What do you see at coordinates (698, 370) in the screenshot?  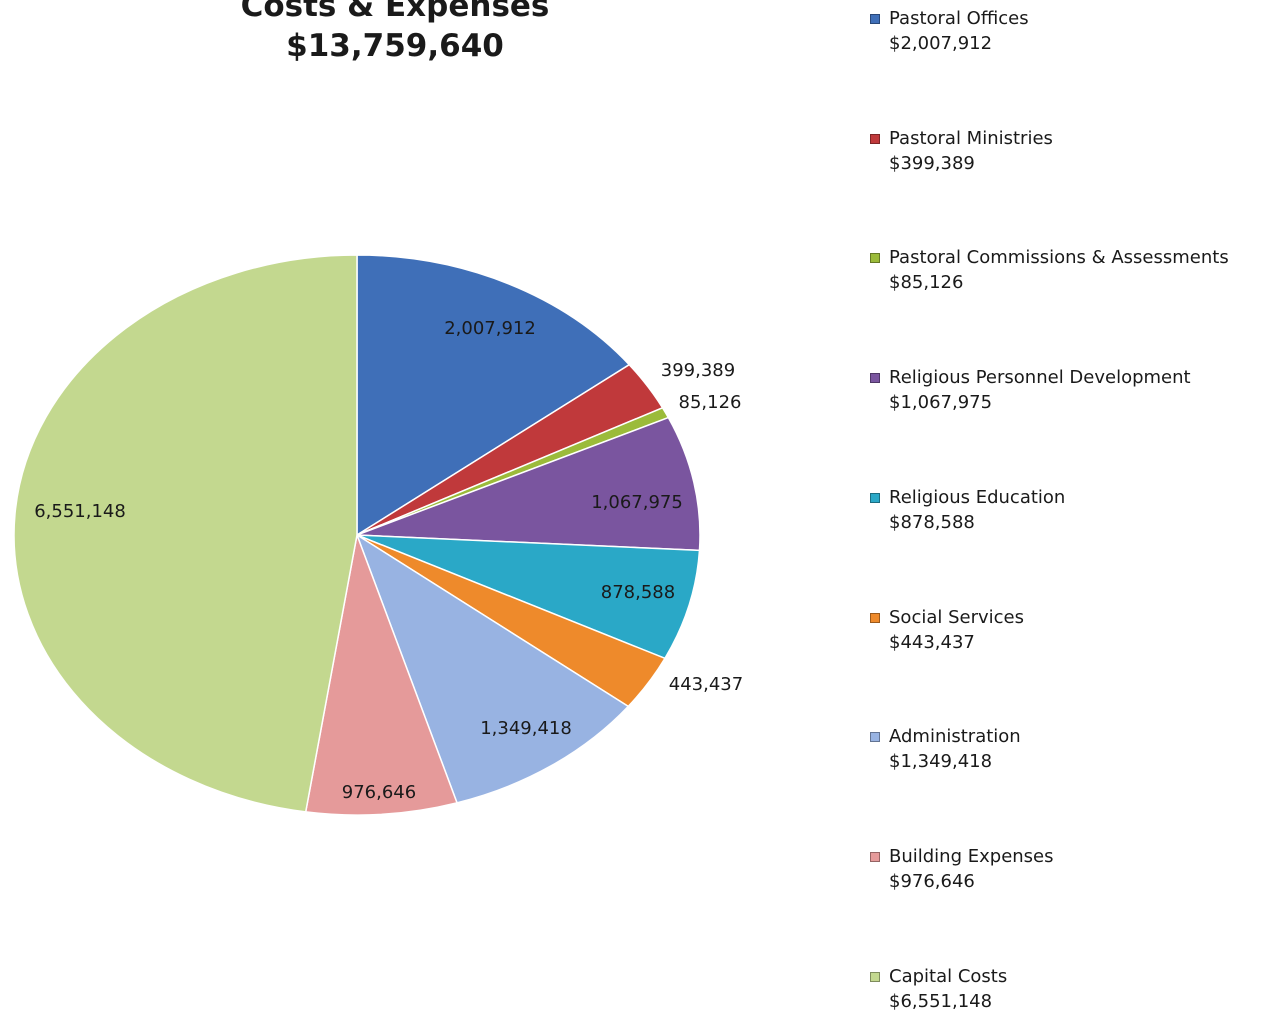 I see `data-label-2: 399,389` at bounding box center [698, 370].